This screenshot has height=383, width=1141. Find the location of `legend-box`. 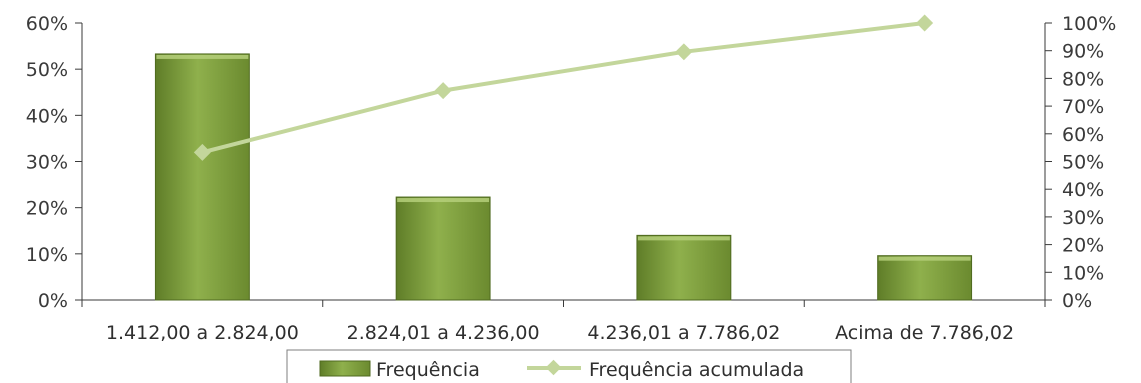

legend-box is located at coordinates (569, 366).